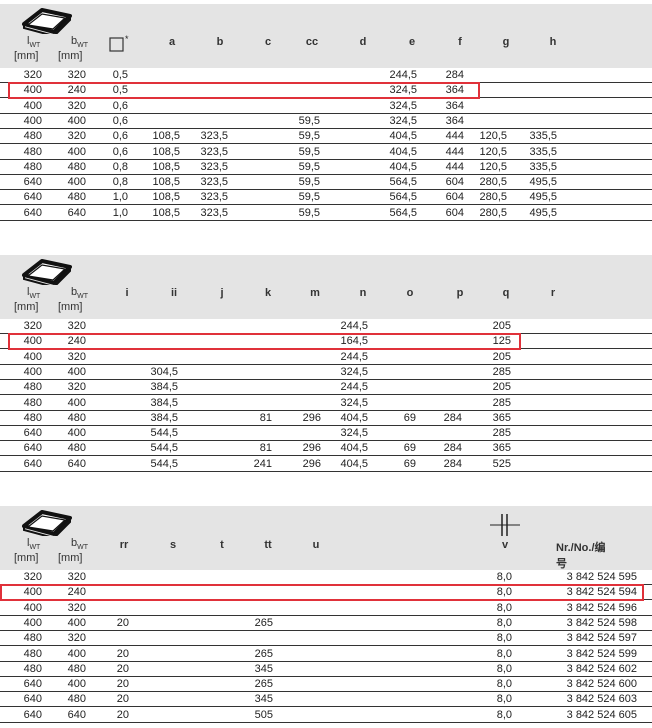 The height and width of the screenshot is (728, 652). Describe the element at coordinates (553, 293) in the screenshot. I see `column-header-9: r` at that location.